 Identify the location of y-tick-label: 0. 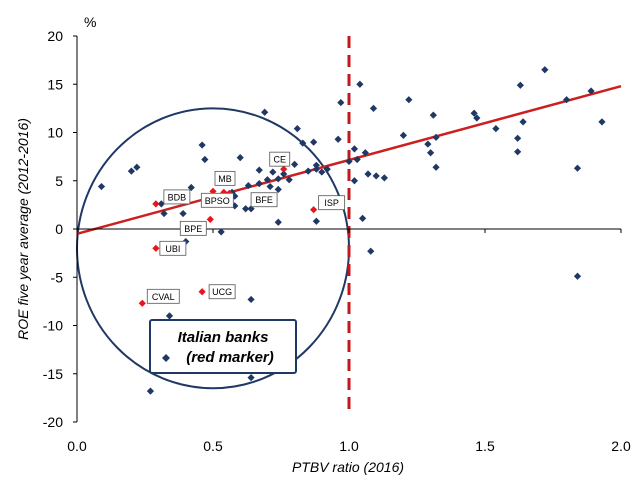
(59, 229).